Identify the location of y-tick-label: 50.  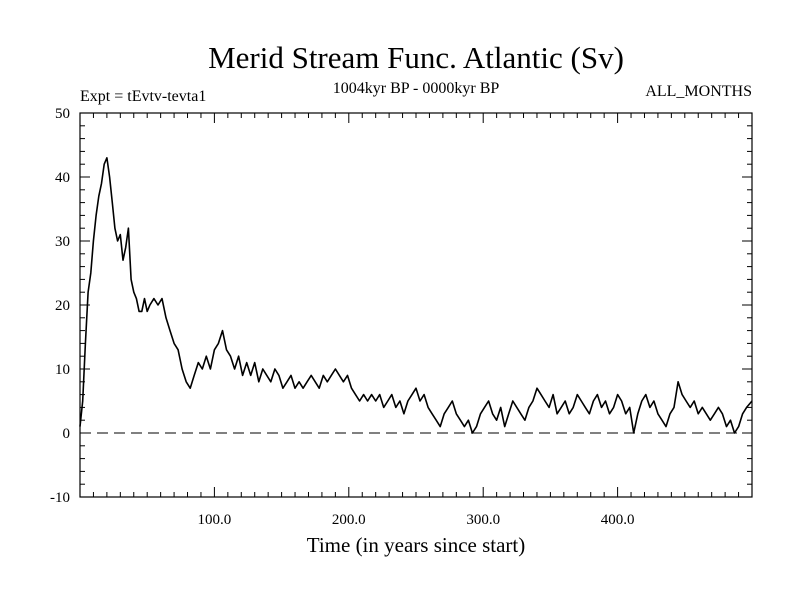
(62, 114).